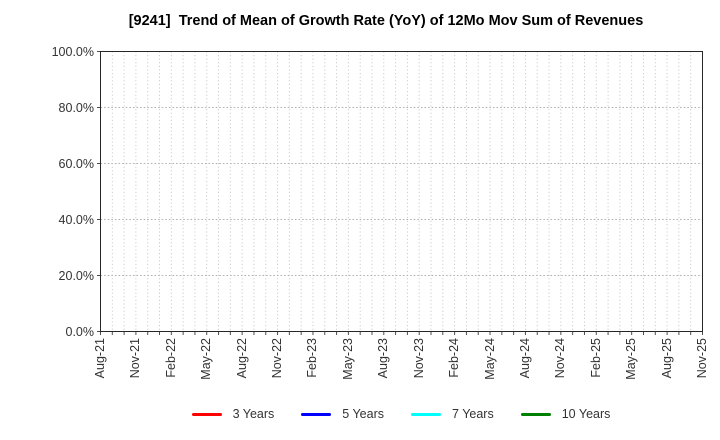  Describe the element at coordinates (277, 358) in the screenshot. I see `x-tick-label: Nov-22` at that location.